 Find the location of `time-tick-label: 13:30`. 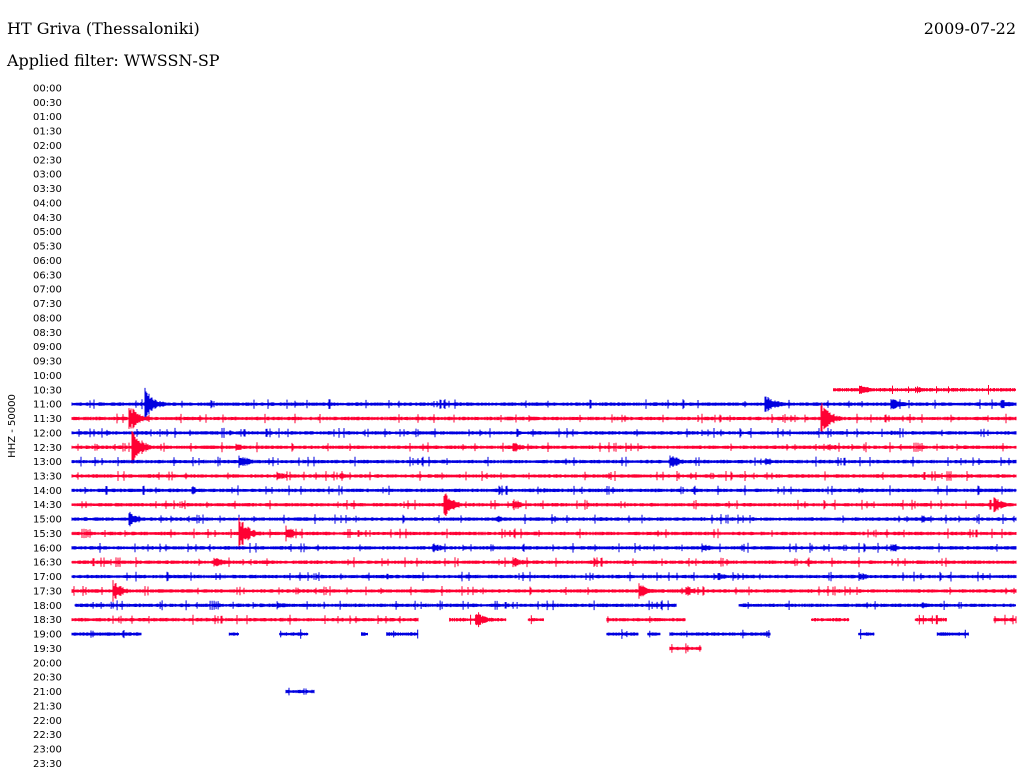

time-tick-label: 13:30 is located at coordinates (47, 476).